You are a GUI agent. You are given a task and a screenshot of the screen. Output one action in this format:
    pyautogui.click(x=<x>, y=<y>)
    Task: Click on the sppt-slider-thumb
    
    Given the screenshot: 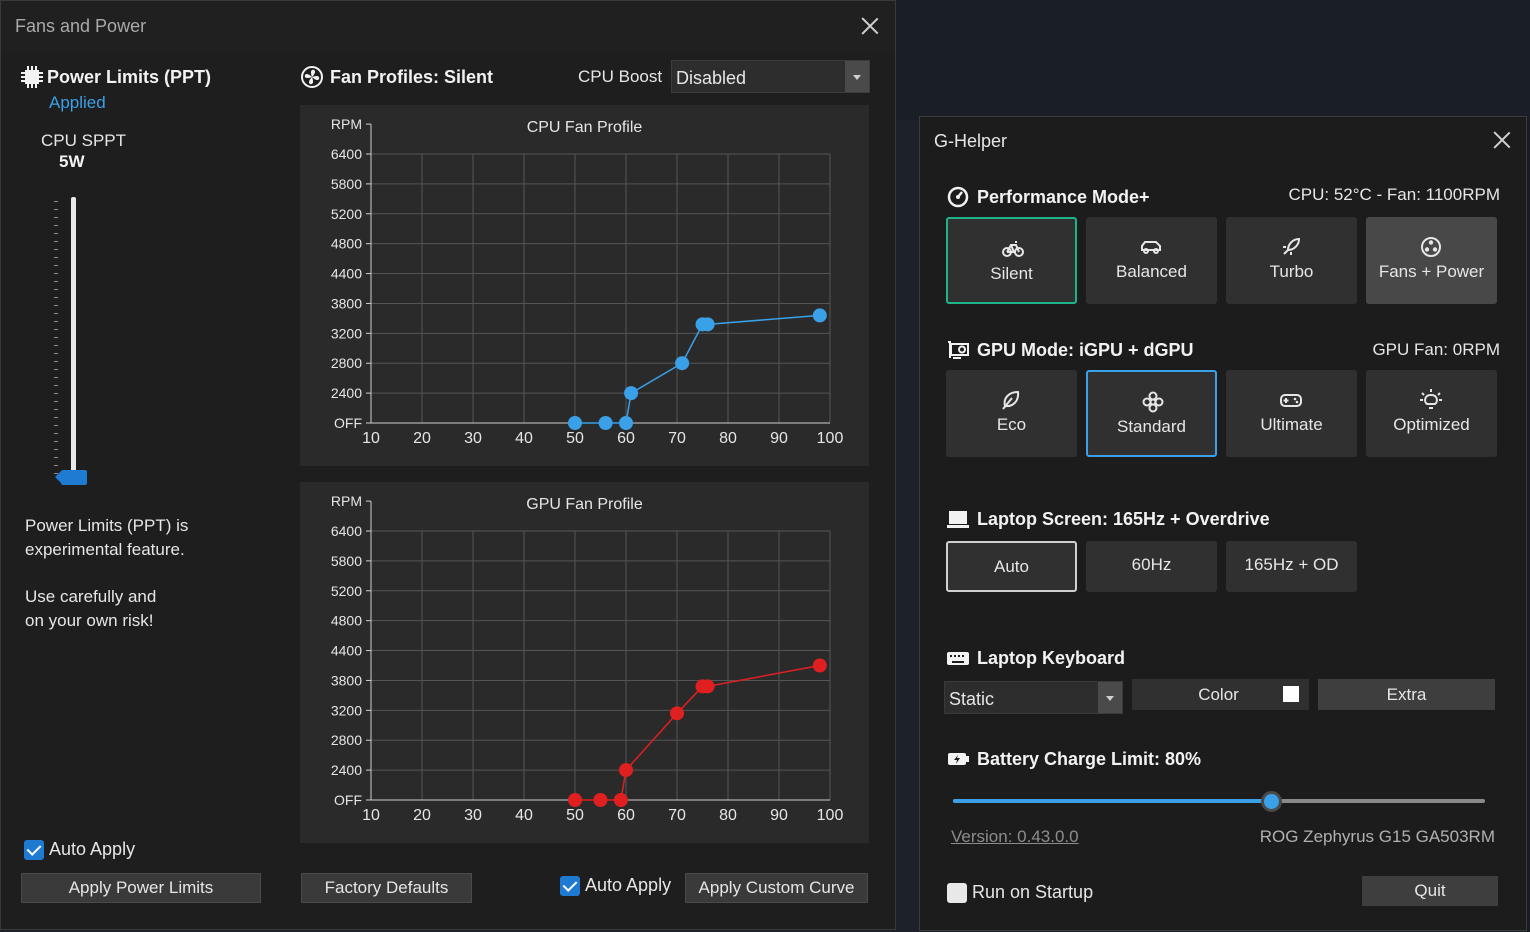 What is the action you would take?
    pyautogui.click(x=71, y=477)
    